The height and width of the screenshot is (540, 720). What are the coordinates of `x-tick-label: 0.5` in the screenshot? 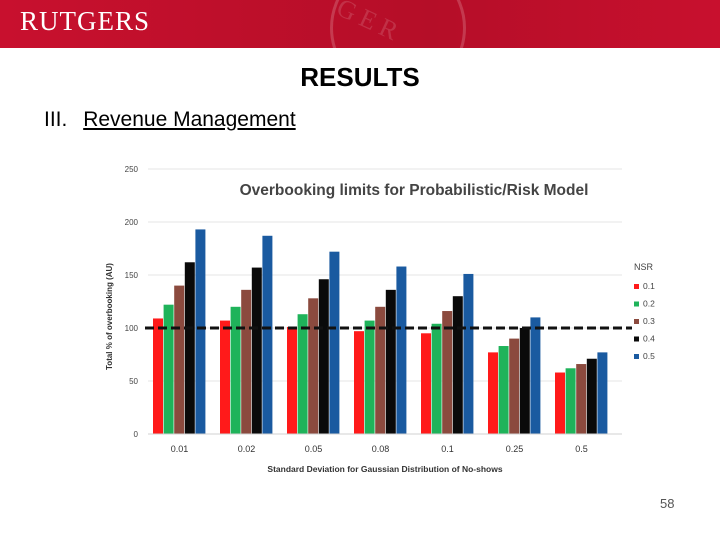 It's located at (581, 449).